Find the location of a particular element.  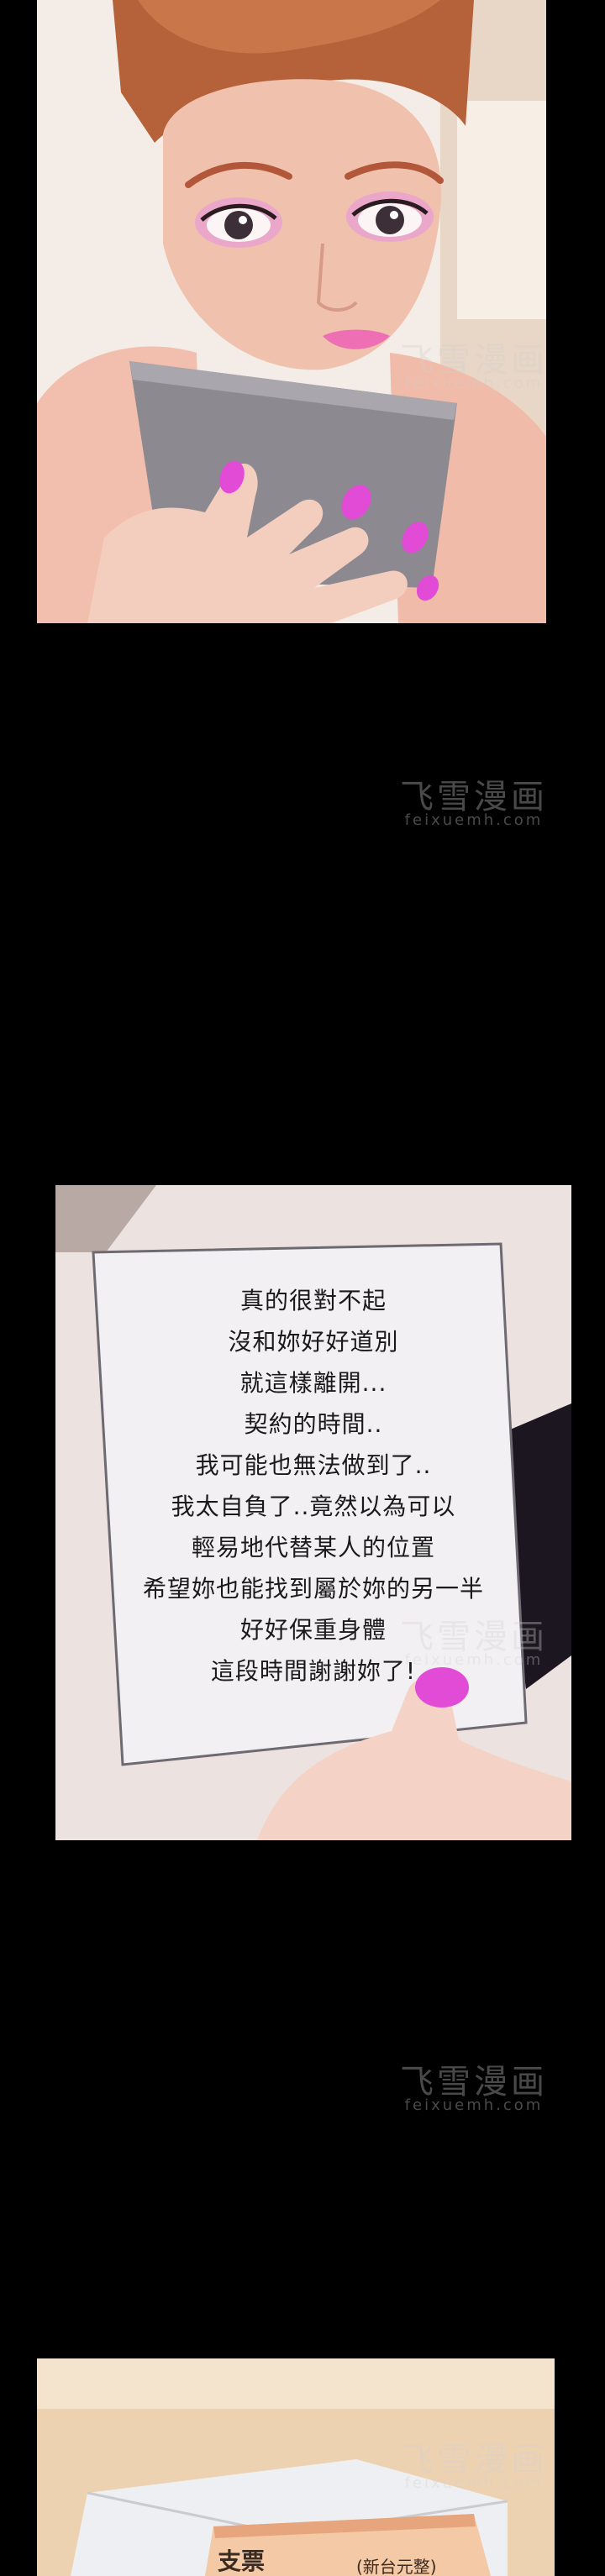

cheque-amount-hint: (新台元整) is located at coordinates (397, 2566).